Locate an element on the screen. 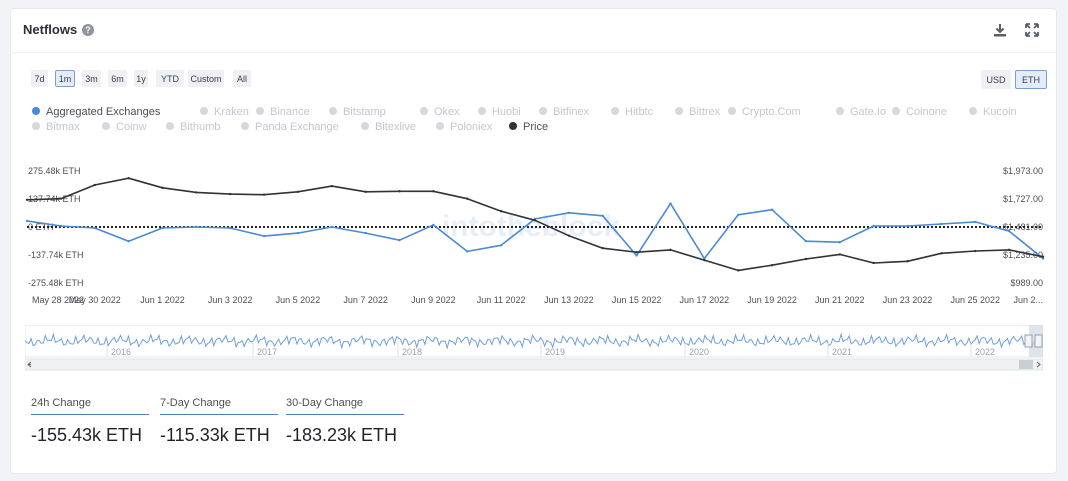 This screenshot has height=481, width=1068. legend-item-panda-exchange: Panda Exchange is located at coordinates (290, 127).